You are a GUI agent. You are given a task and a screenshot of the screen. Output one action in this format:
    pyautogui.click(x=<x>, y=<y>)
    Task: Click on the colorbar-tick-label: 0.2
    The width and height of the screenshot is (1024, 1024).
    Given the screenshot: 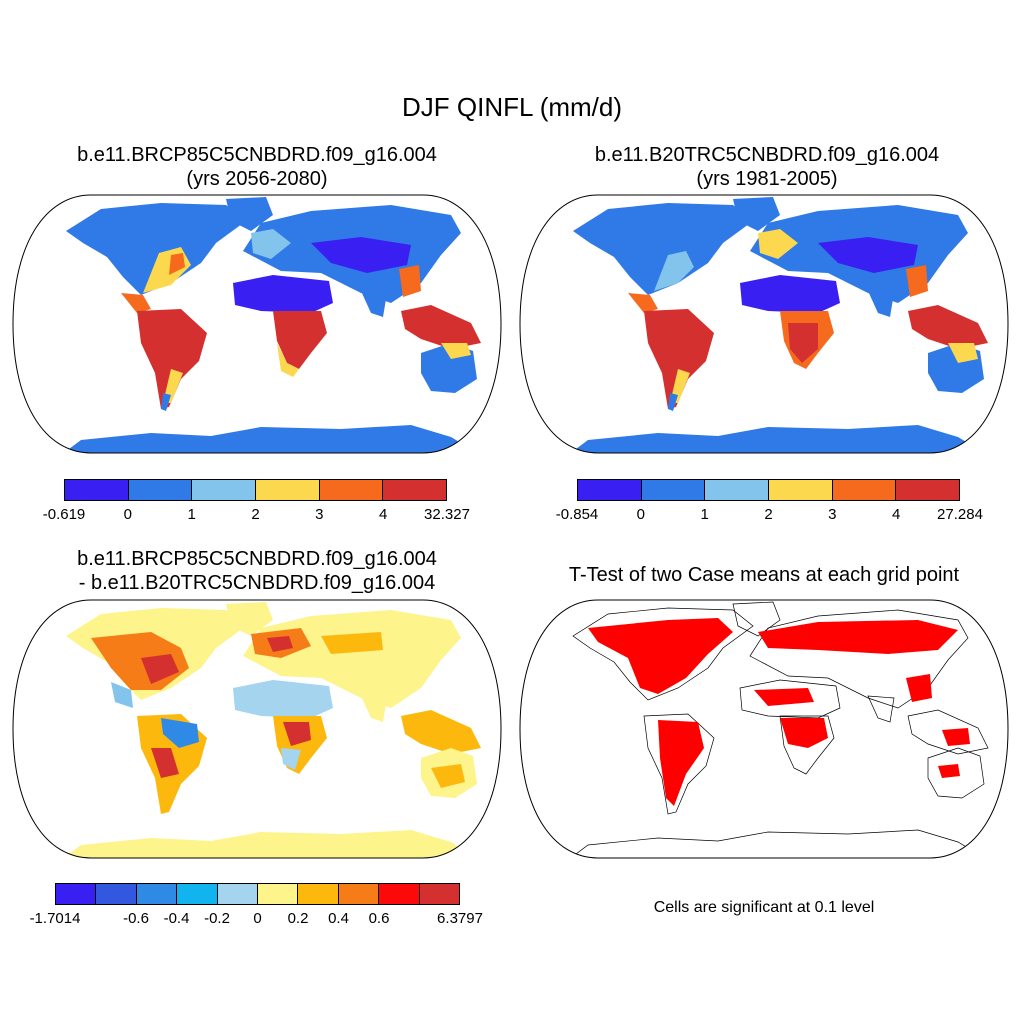 What is the action you would take?
    pyautogui.click(x=298, y=918)
    